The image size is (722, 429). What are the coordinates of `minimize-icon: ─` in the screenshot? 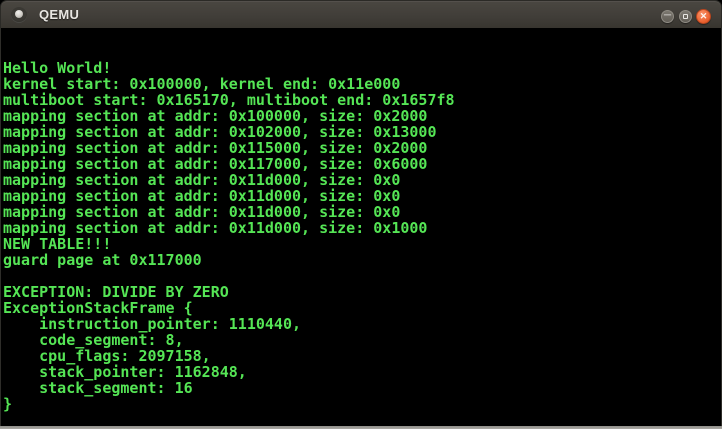 It's located at (667, 15).